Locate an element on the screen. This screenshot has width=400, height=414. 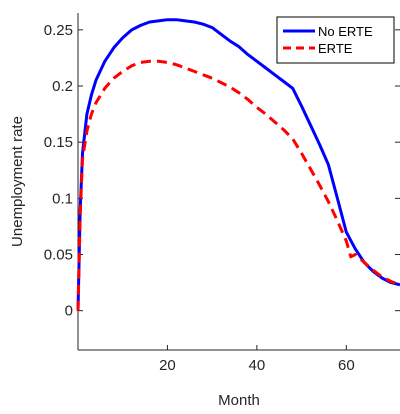
x-tick-label: 40 is located at coordinates (257, 365).